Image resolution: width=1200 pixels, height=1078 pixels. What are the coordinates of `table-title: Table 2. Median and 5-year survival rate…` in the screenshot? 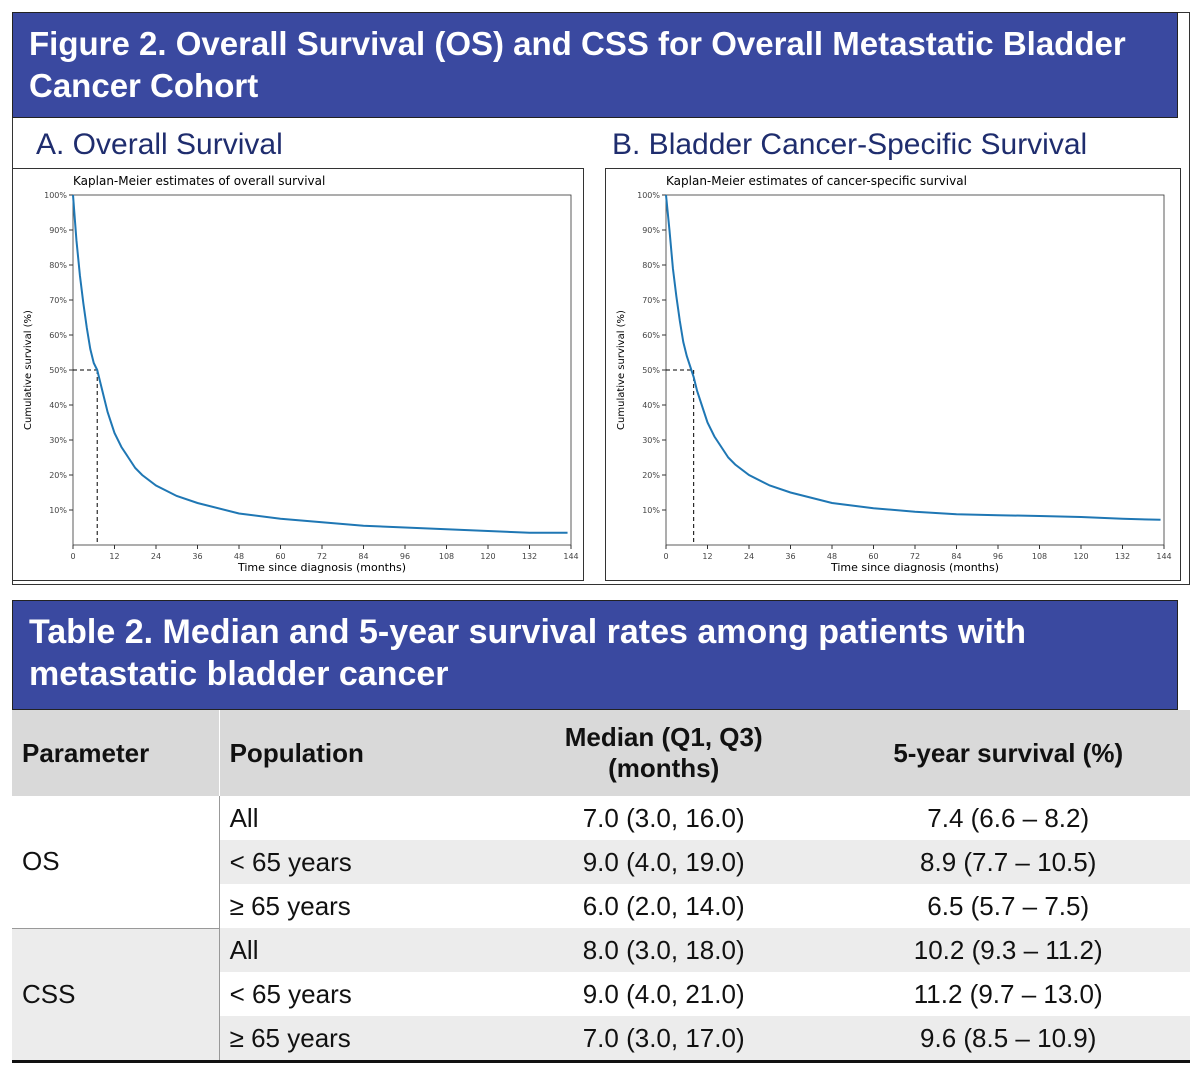 It's located at (595, 655).